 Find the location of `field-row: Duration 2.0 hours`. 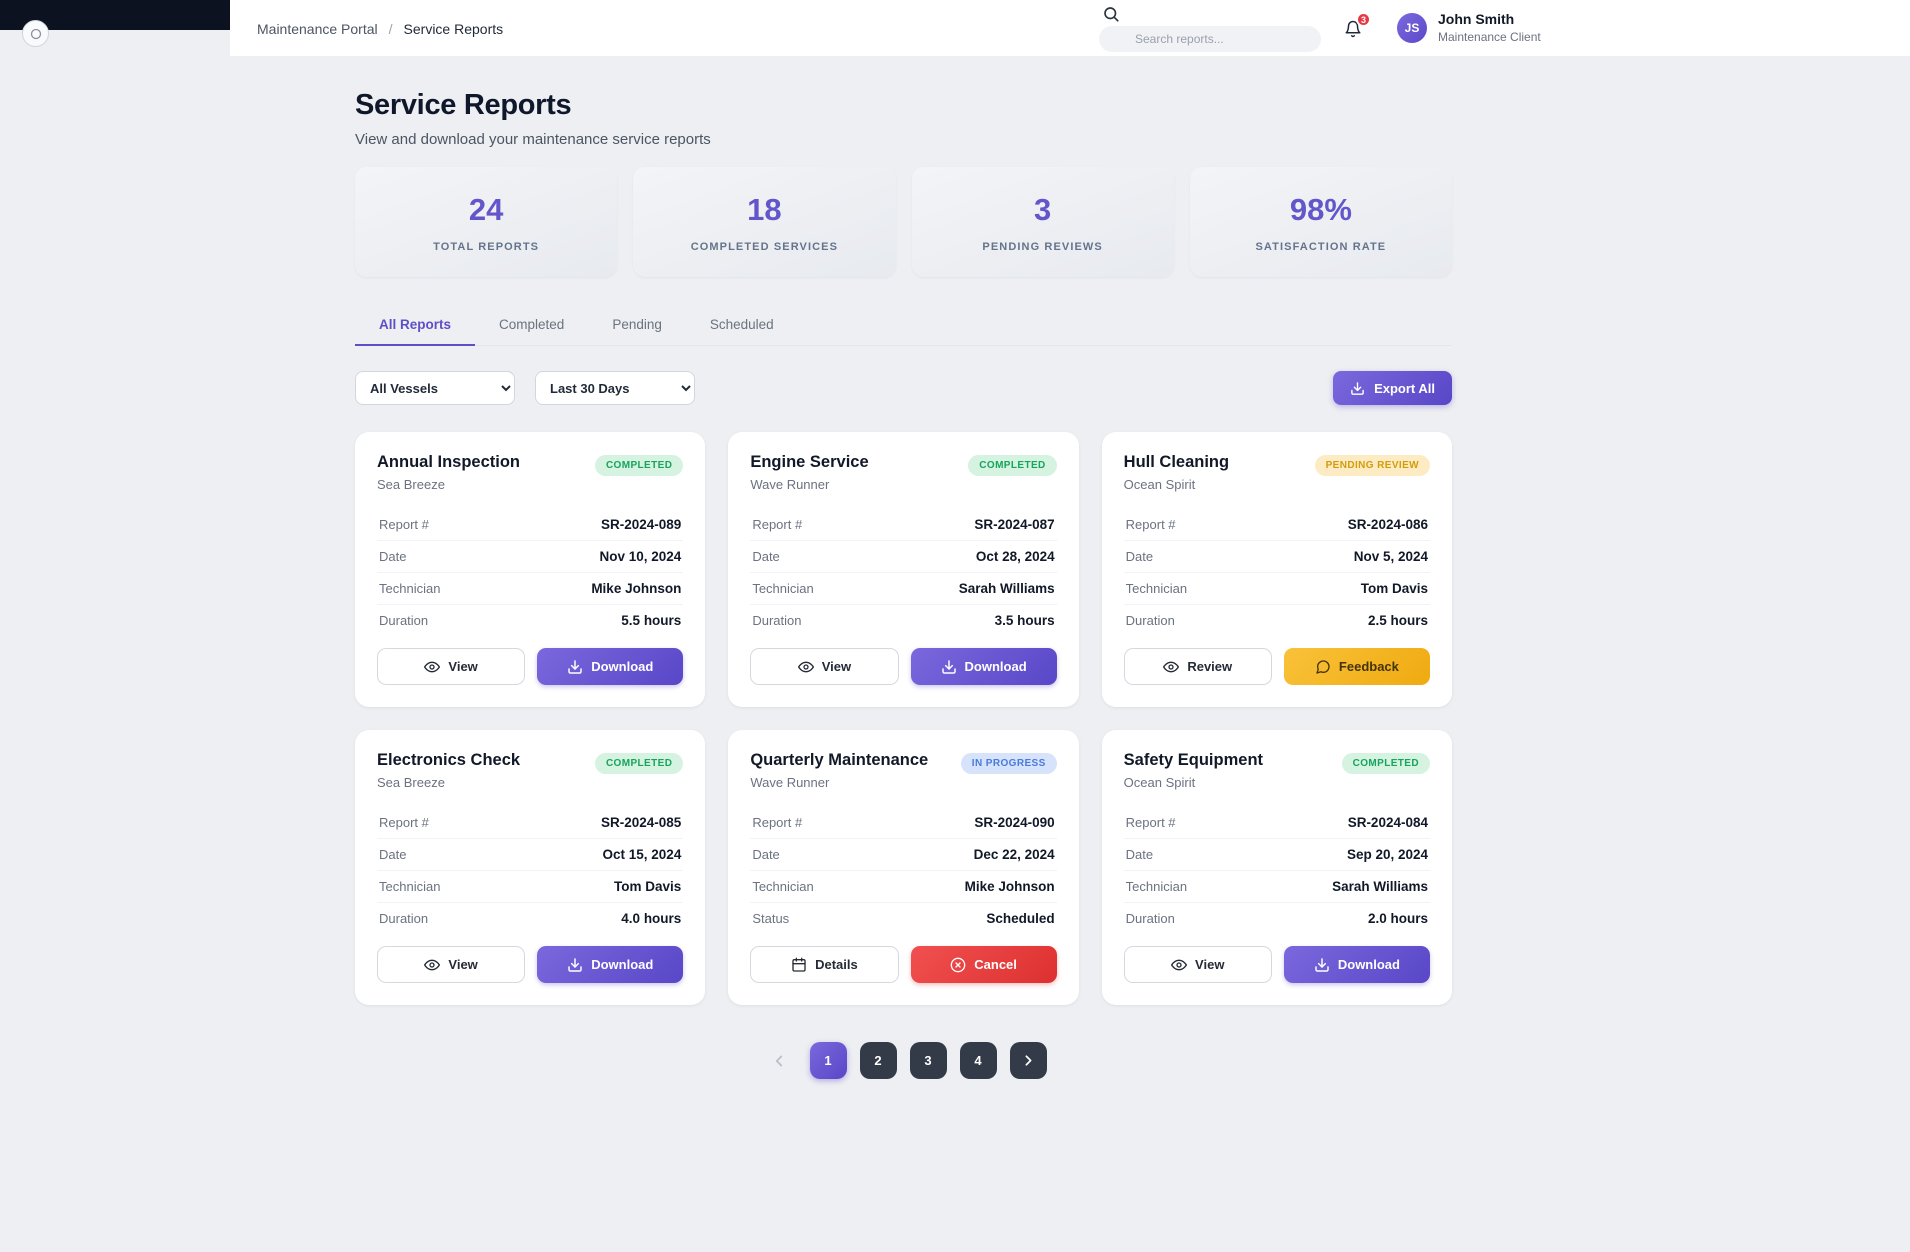

field-row: Duration 2.0 hours is located at coordinates (1276, 918).